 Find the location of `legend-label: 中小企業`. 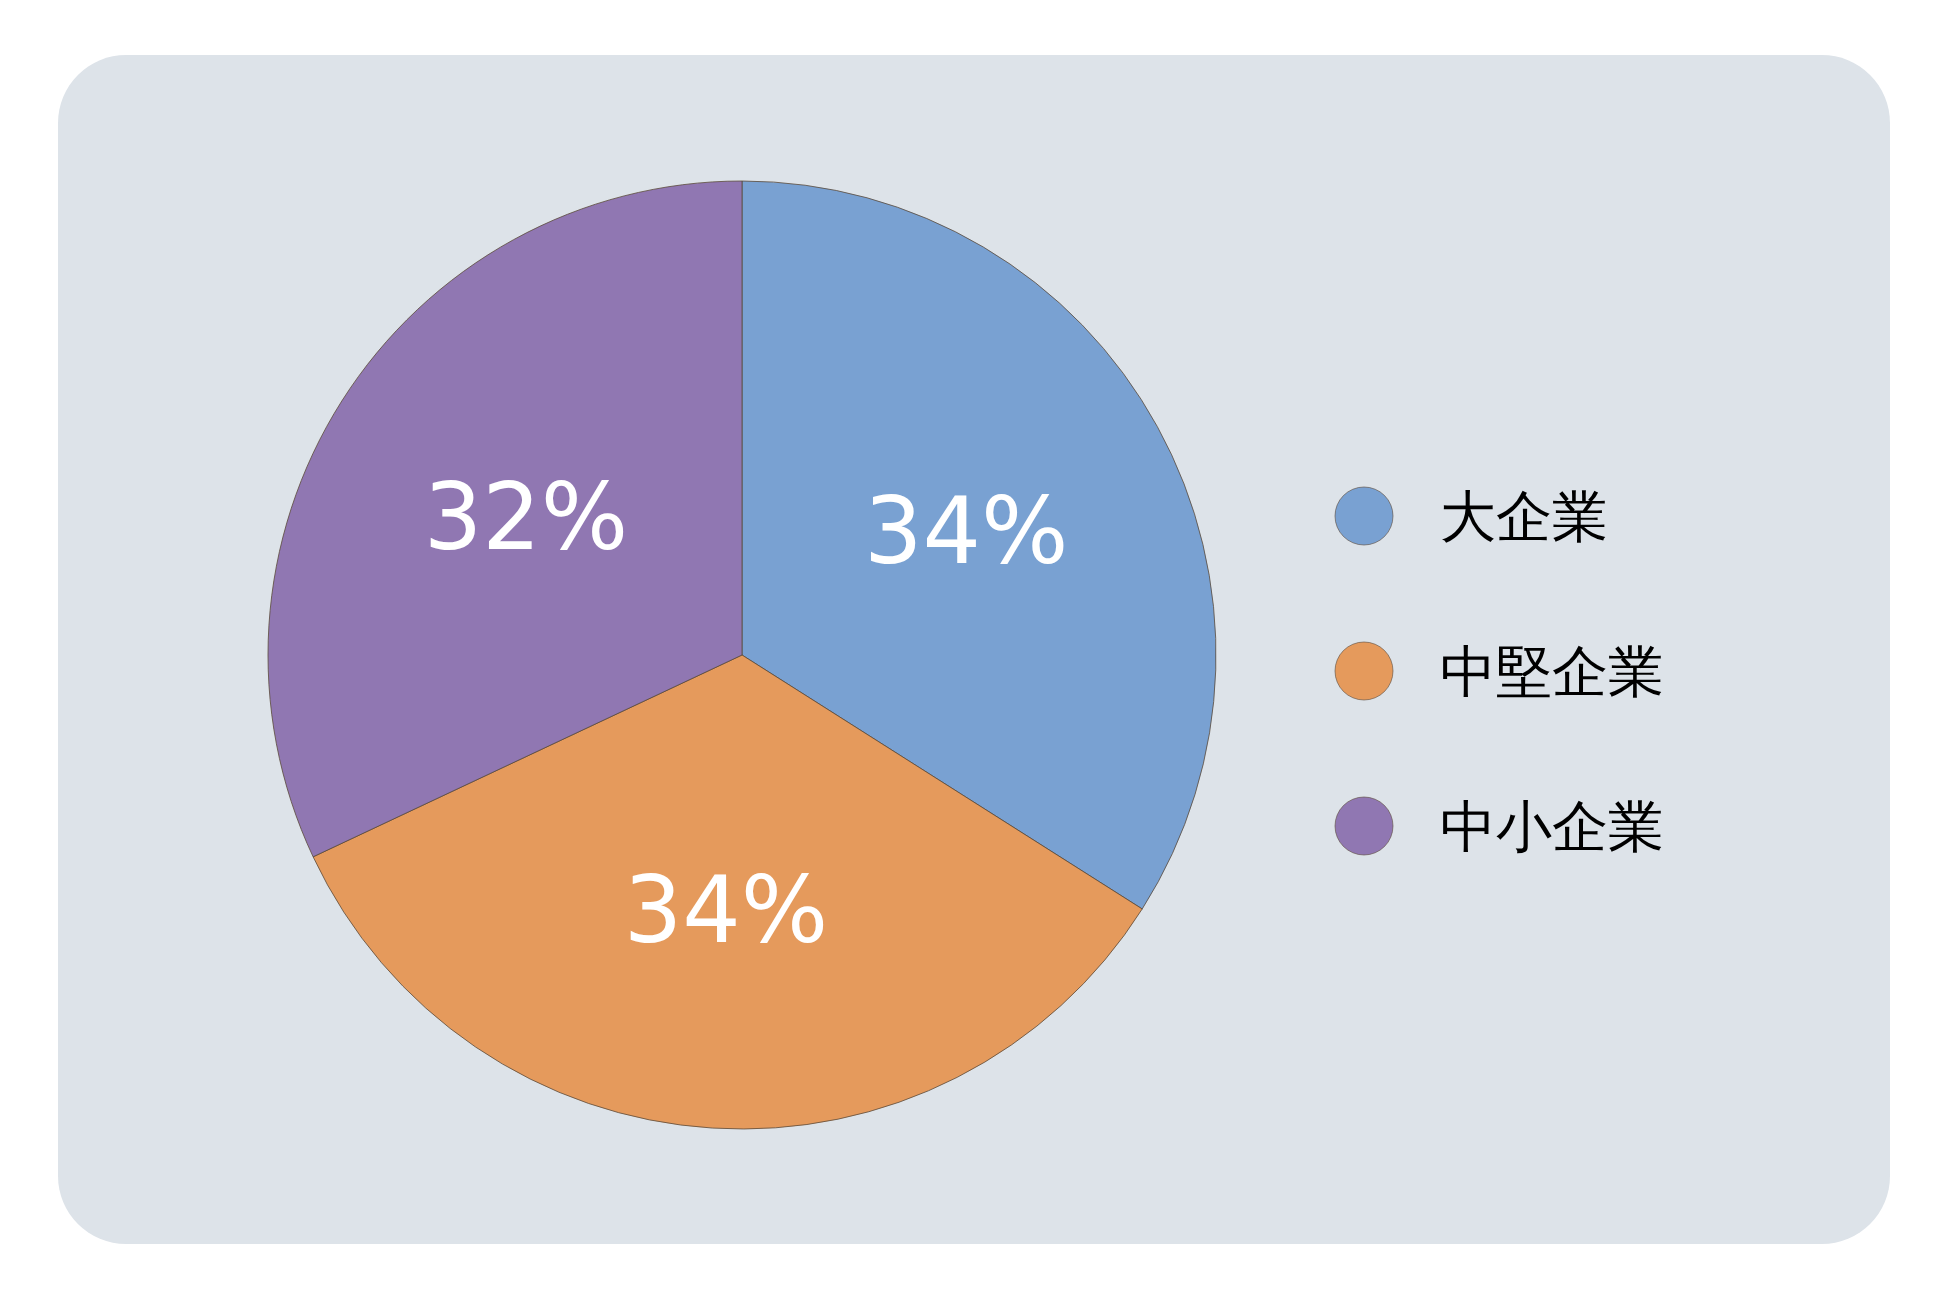

legend-label: 中小企業 is located at coordinates (1552, 826).